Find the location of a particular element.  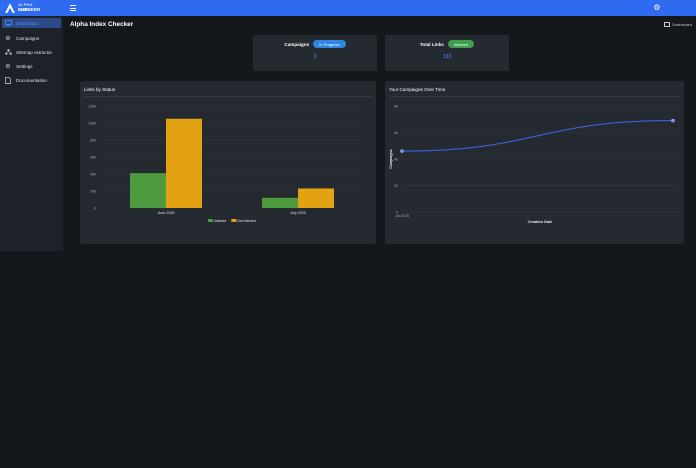

x-tick-label: July 2025 is located at coordinates (297, 213).